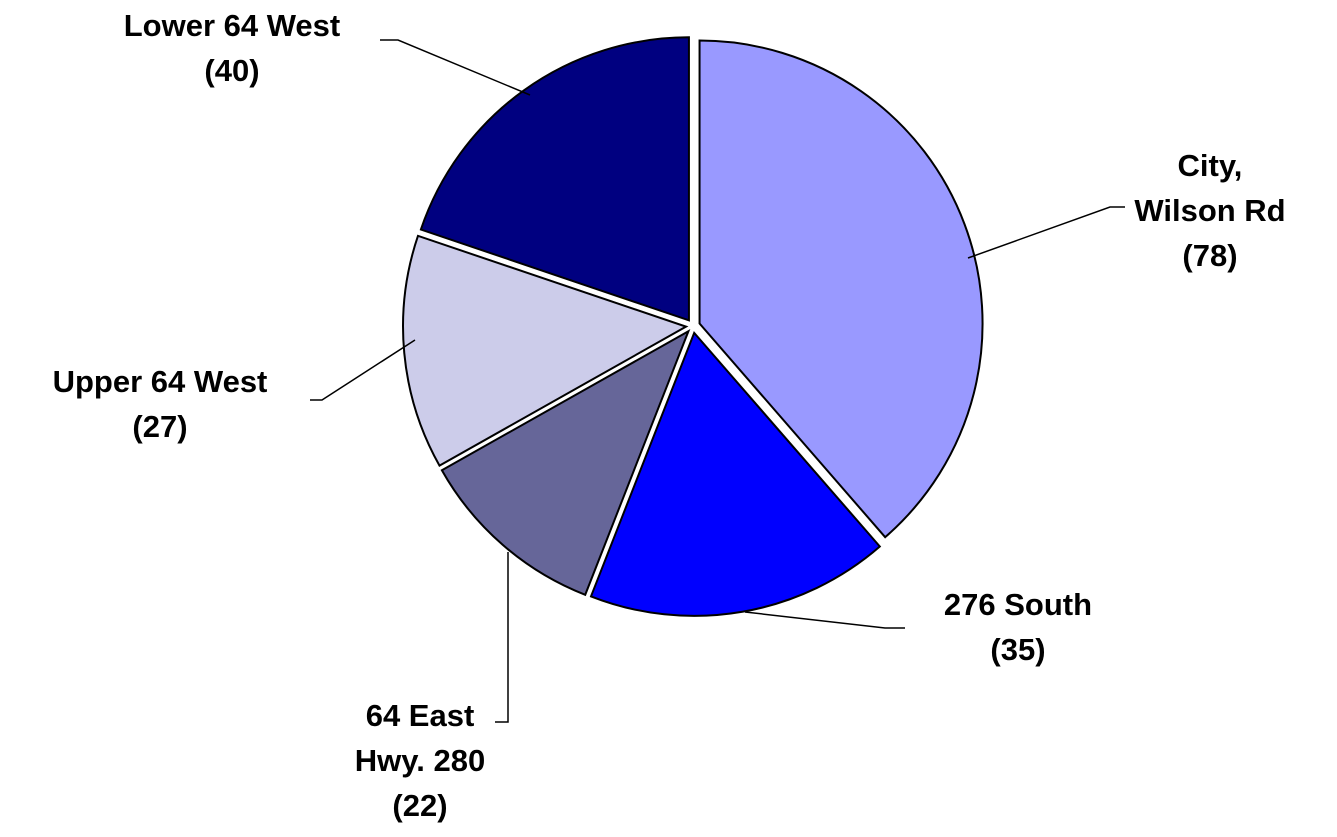  I want to click on value-label: (40), so click(231, 70).